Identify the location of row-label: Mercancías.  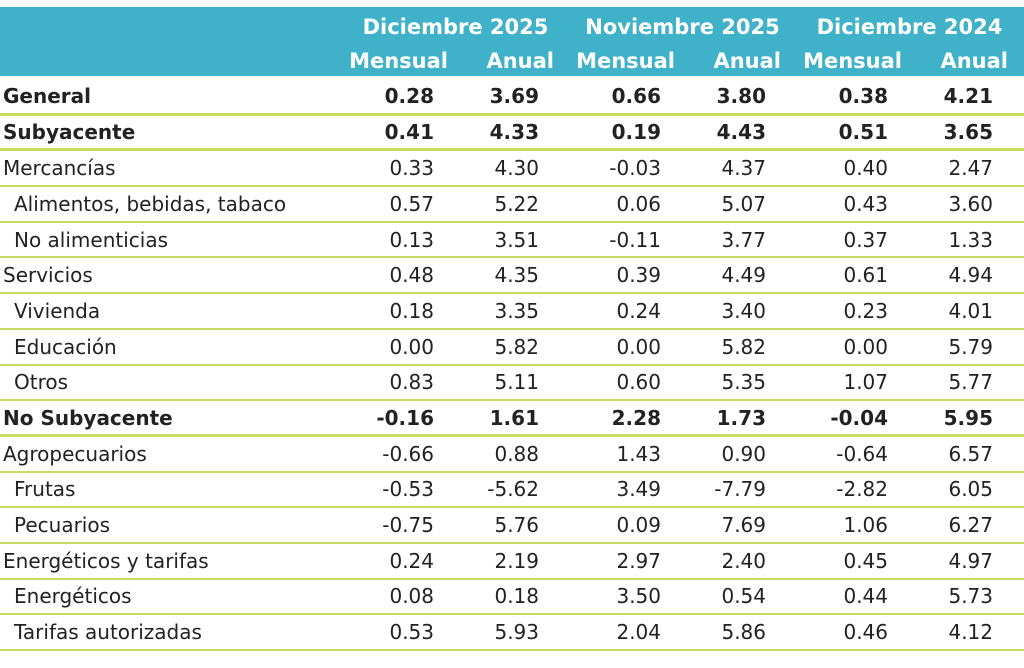
(59, 168).